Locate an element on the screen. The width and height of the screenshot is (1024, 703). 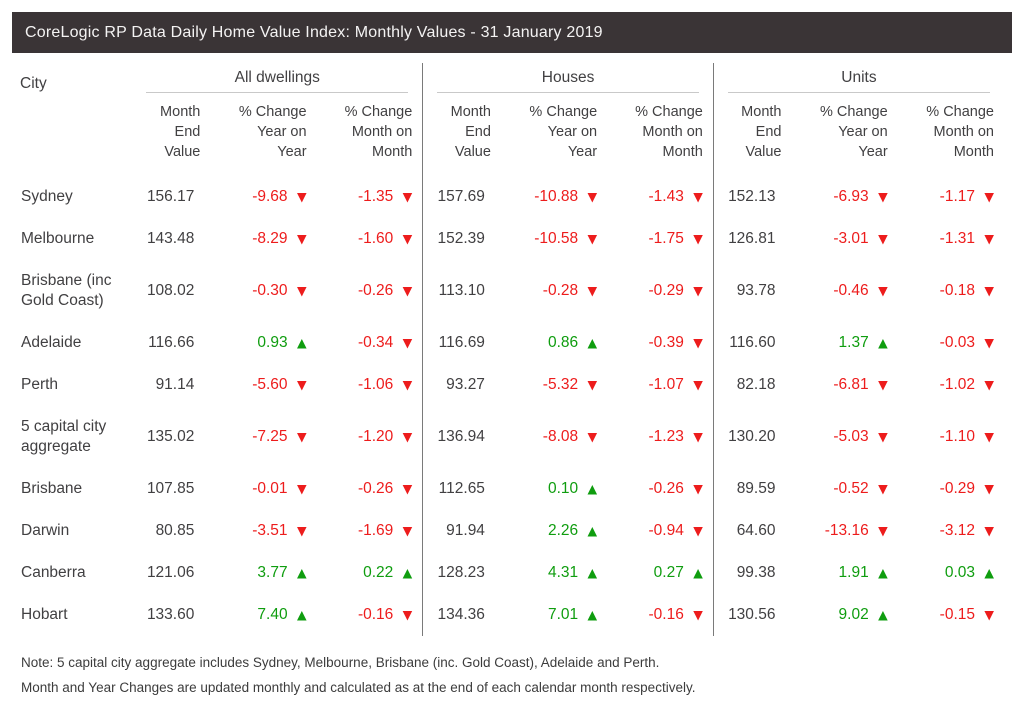
month-end-value-cell: 133.60 is located at coordinates (170, 614).